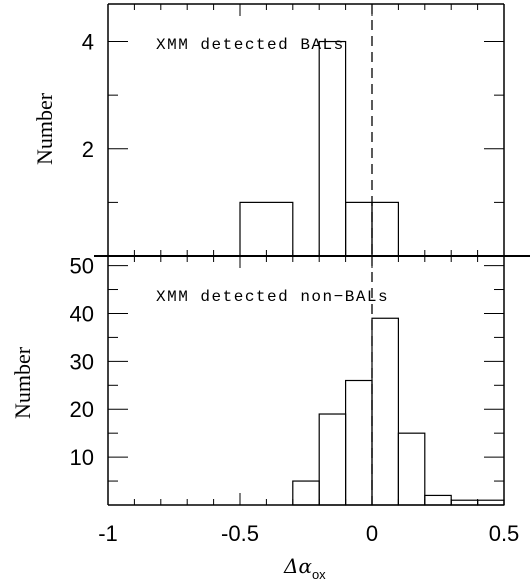 The width and height of the screenshot is (530, 579). I want to click on top-annotation: XMM detected BALs, so click(250, 45).